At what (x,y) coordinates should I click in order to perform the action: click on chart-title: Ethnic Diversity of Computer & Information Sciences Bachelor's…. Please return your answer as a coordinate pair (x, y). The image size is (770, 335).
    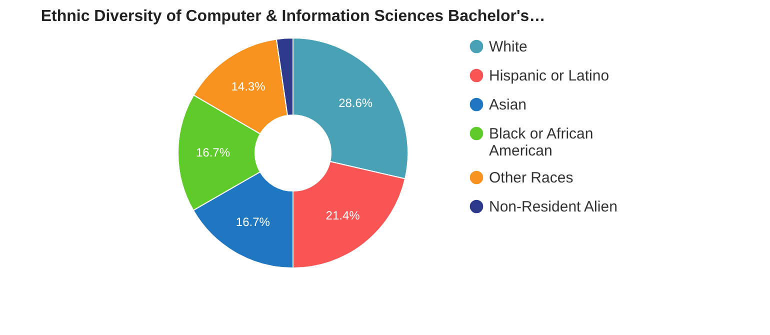
    Looking at the image, I should click on (293, 16).